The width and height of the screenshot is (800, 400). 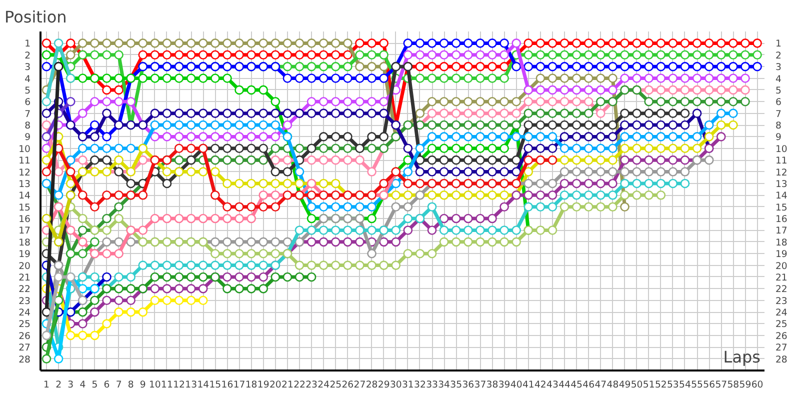 I want to click on x-tick-label: 19, so click(x=263, y=385).